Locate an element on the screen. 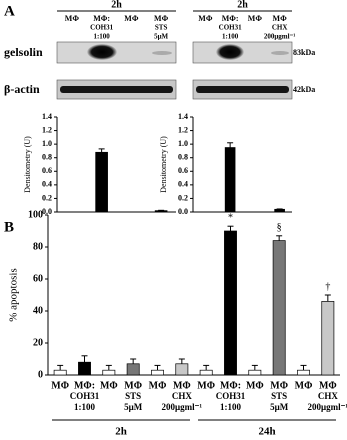 This screenshot has height=440, width=347. blot-row-label: gelsolin is located at coordinates (23, 52).